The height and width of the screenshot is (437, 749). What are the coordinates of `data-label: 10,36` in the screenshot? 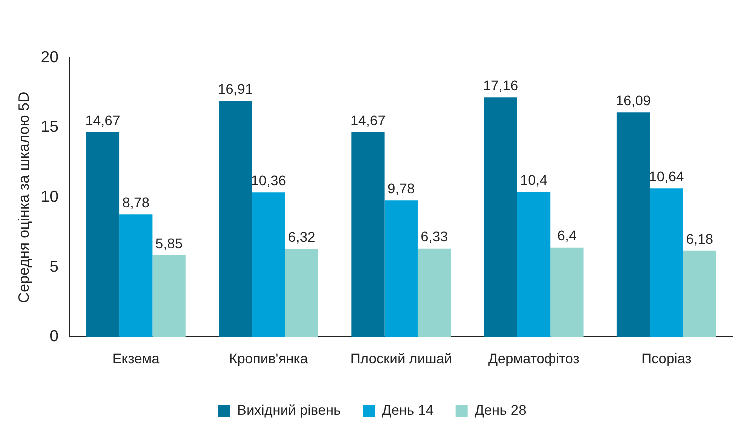 It's located at (268, 180).